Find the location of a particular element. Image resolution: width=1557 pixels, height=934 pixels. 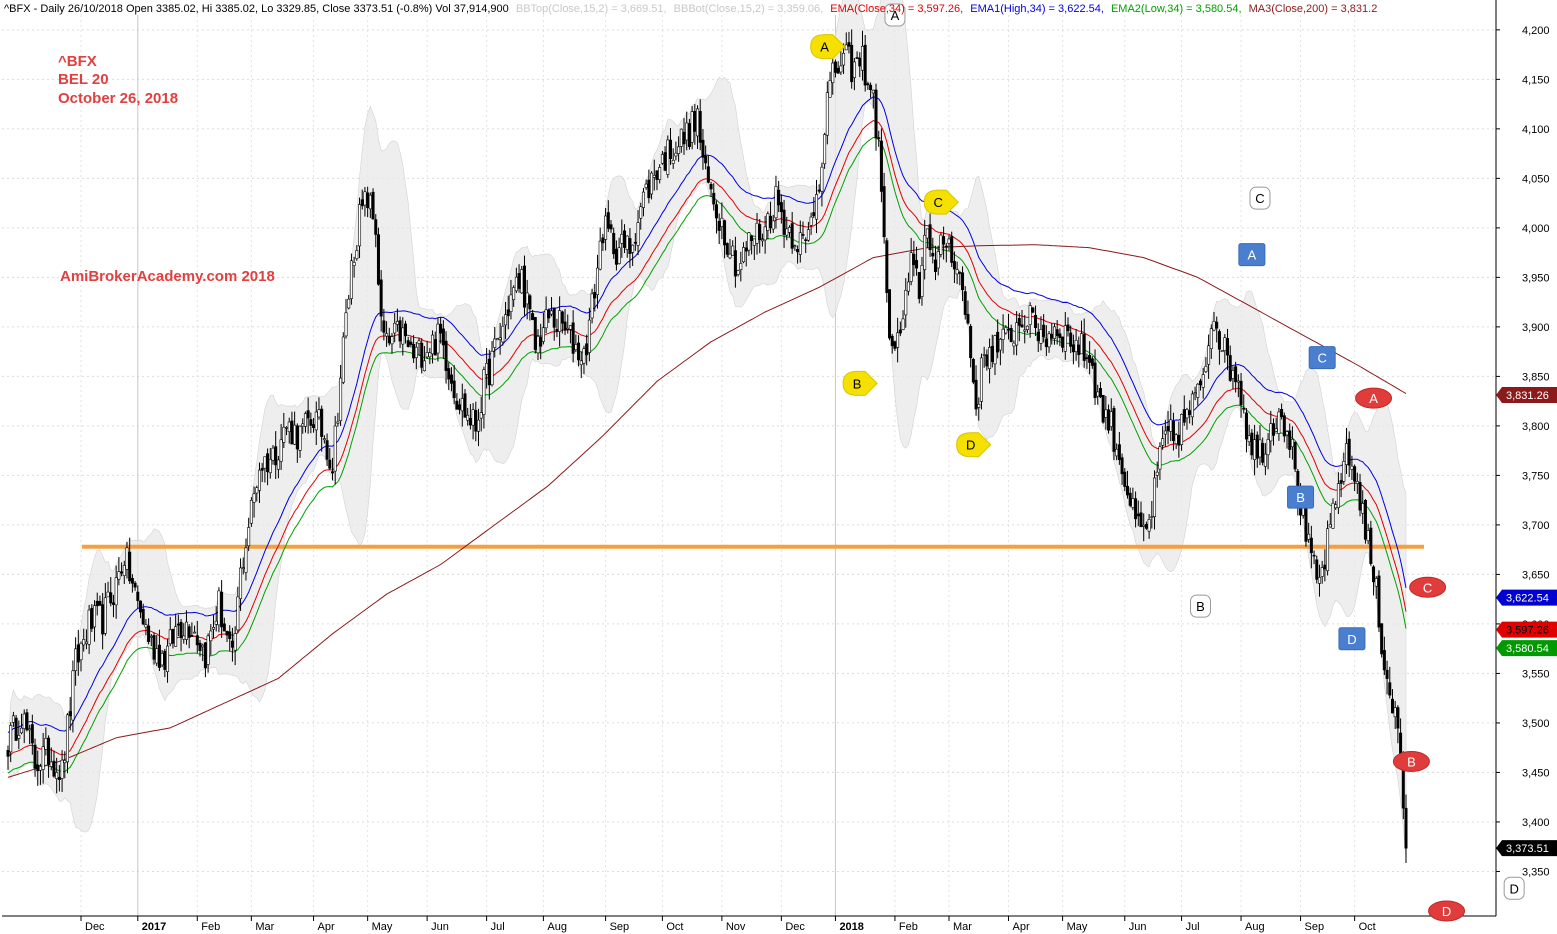

x-tick-label: Nov is located at coordinates (736, 927).